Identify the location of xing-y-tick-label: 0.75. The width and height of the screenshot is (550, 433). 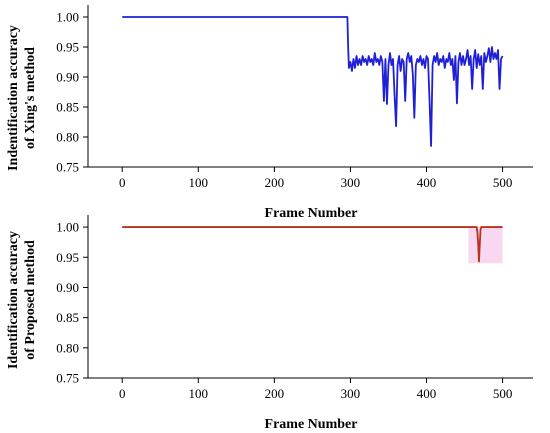
(67, 167).